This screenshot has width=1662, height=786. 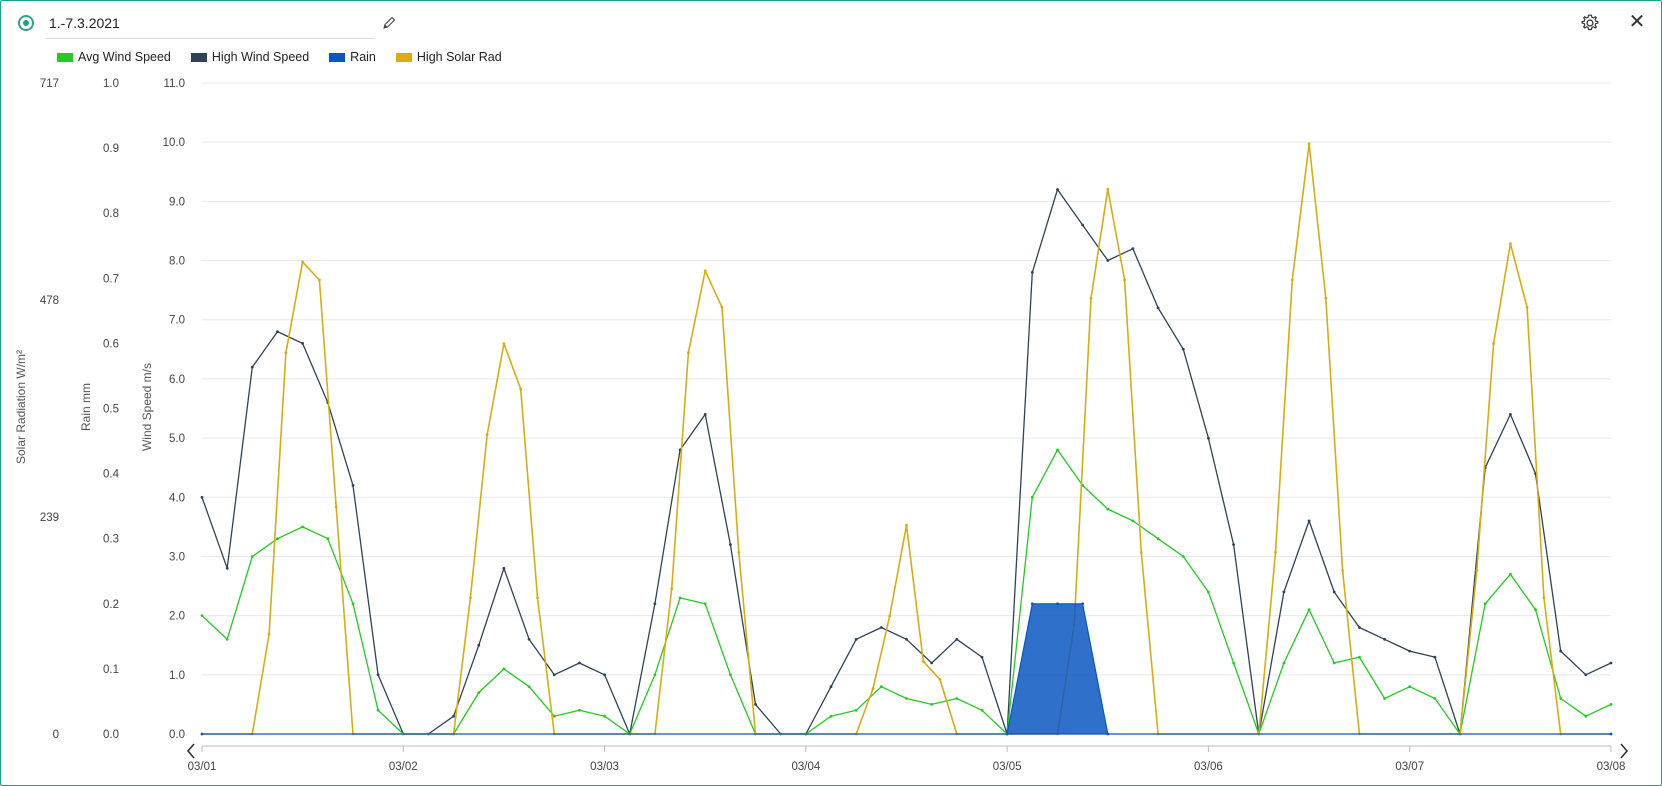 I want to click on wind-tick-label: 10.0, so click(x=174, y=143).